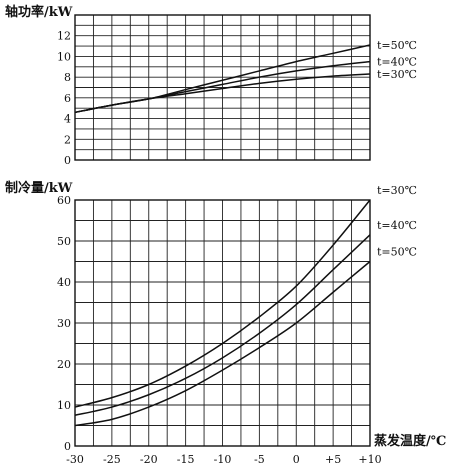  I want to click on bottom-x-tick-label: -25, so click(112, 459).